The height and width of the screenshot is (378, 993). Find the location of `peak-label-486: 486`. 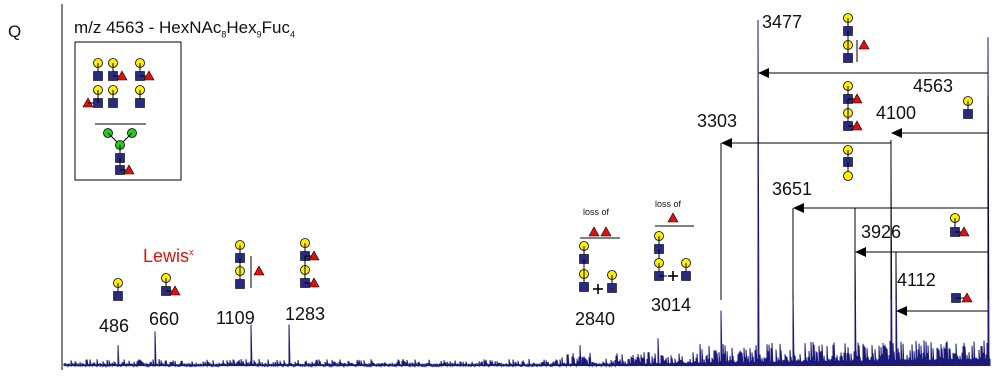

peak-label-486: 486 is located at coordinates (114, 326).